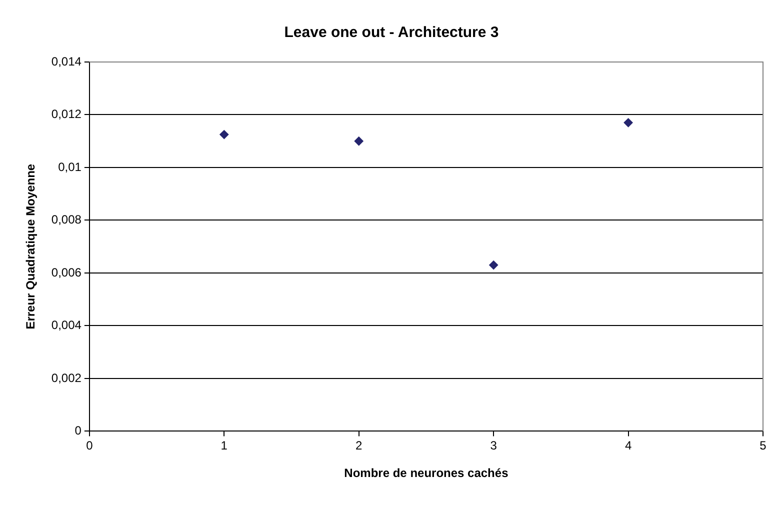 This screenshot has height=505, width=771. Describe the element at coordinates (70, 167) in the screenshot. I see `y-tick-label: 0,01` at that location.